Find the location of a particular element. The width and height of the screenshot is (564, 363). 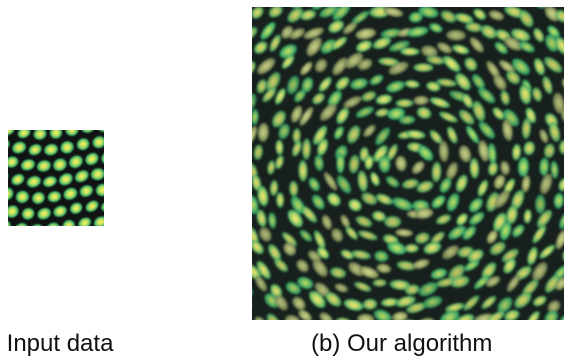

input-texture-svg is located at coordinates (56, 178).